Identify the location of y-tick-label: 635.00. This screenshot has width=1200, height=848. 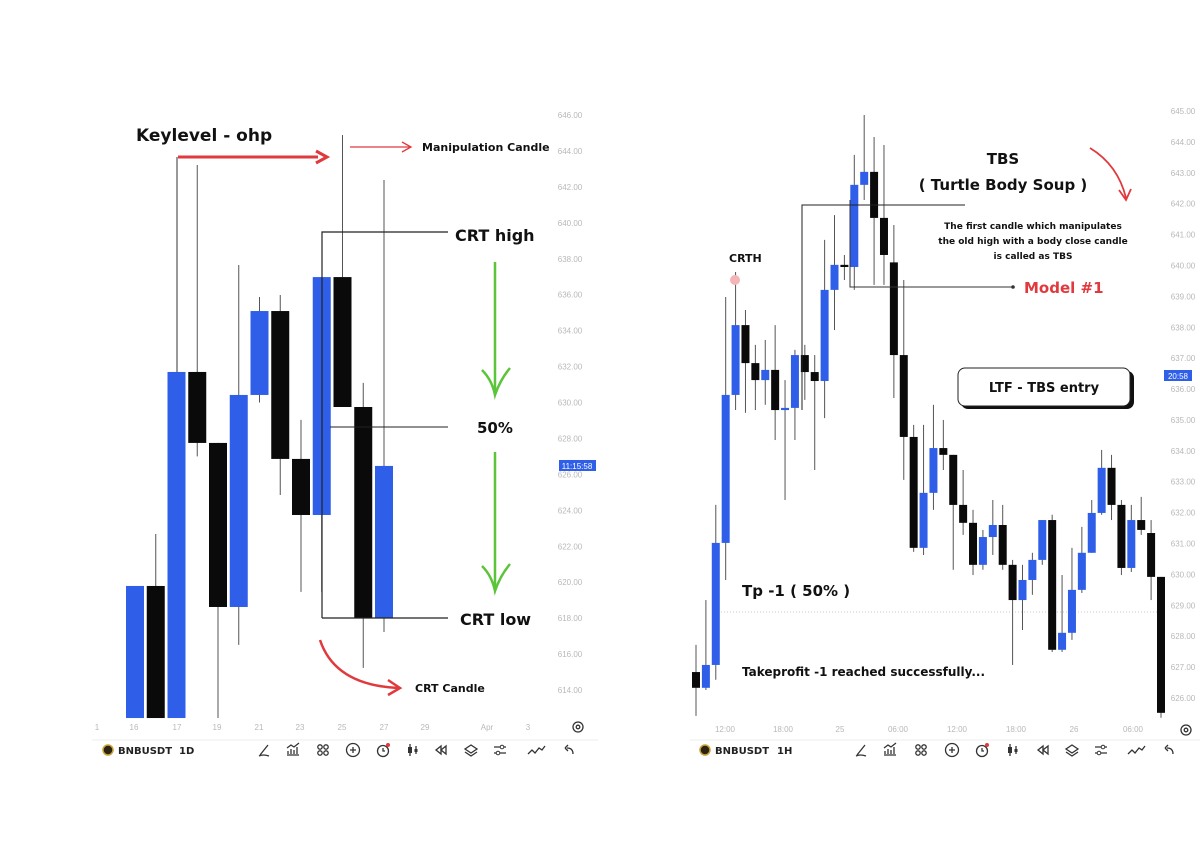
(1183, 420).